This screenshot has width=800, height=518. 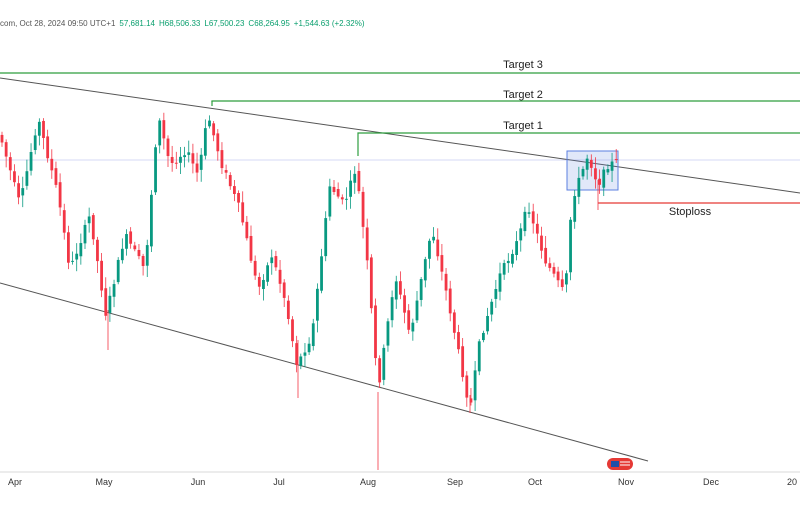 I want to click on target-3-label: Target 3, so click(x=523, y=65).